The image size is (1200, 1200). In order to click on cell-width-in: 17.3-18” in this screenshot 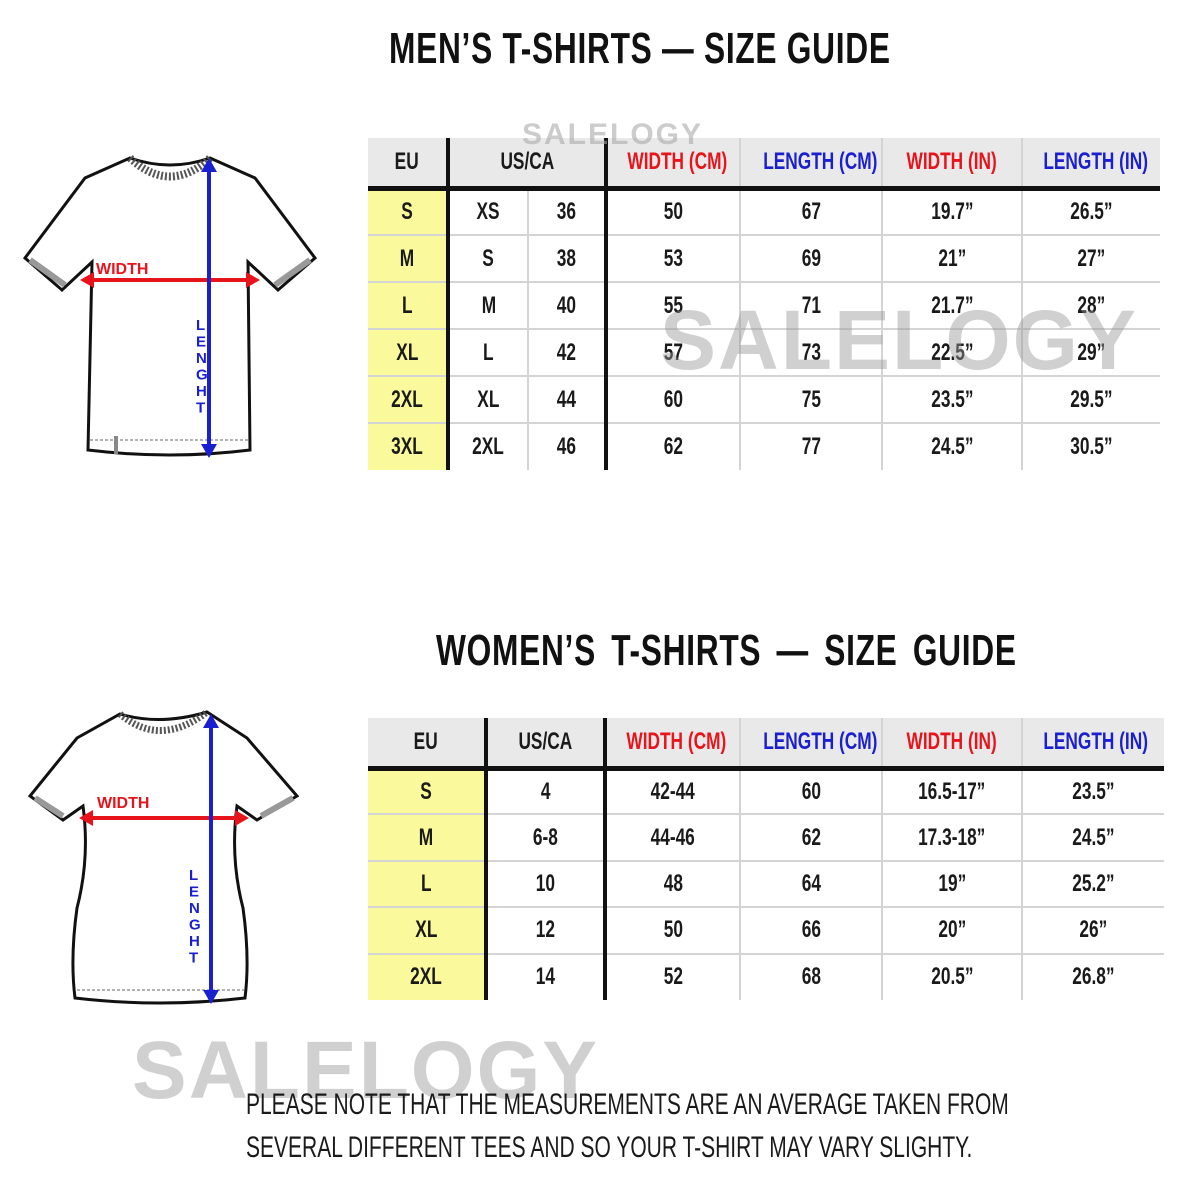, I will do `click(952, 837)`.